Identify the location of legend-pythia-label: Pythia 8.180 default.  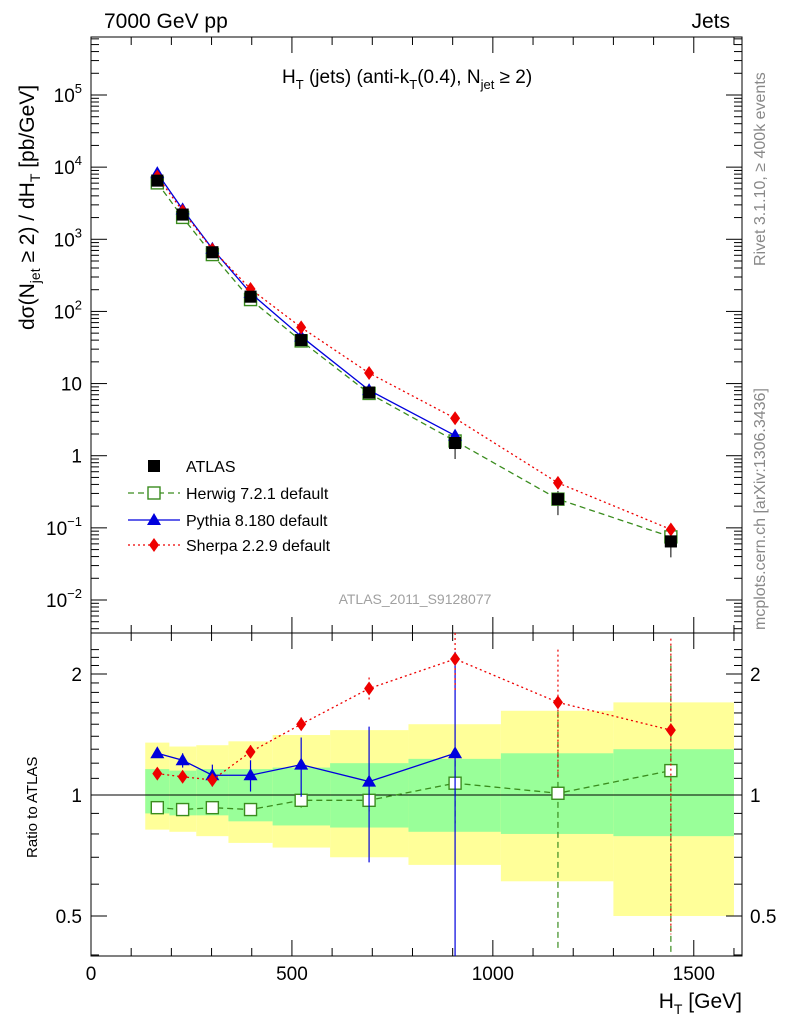
(257, 521).